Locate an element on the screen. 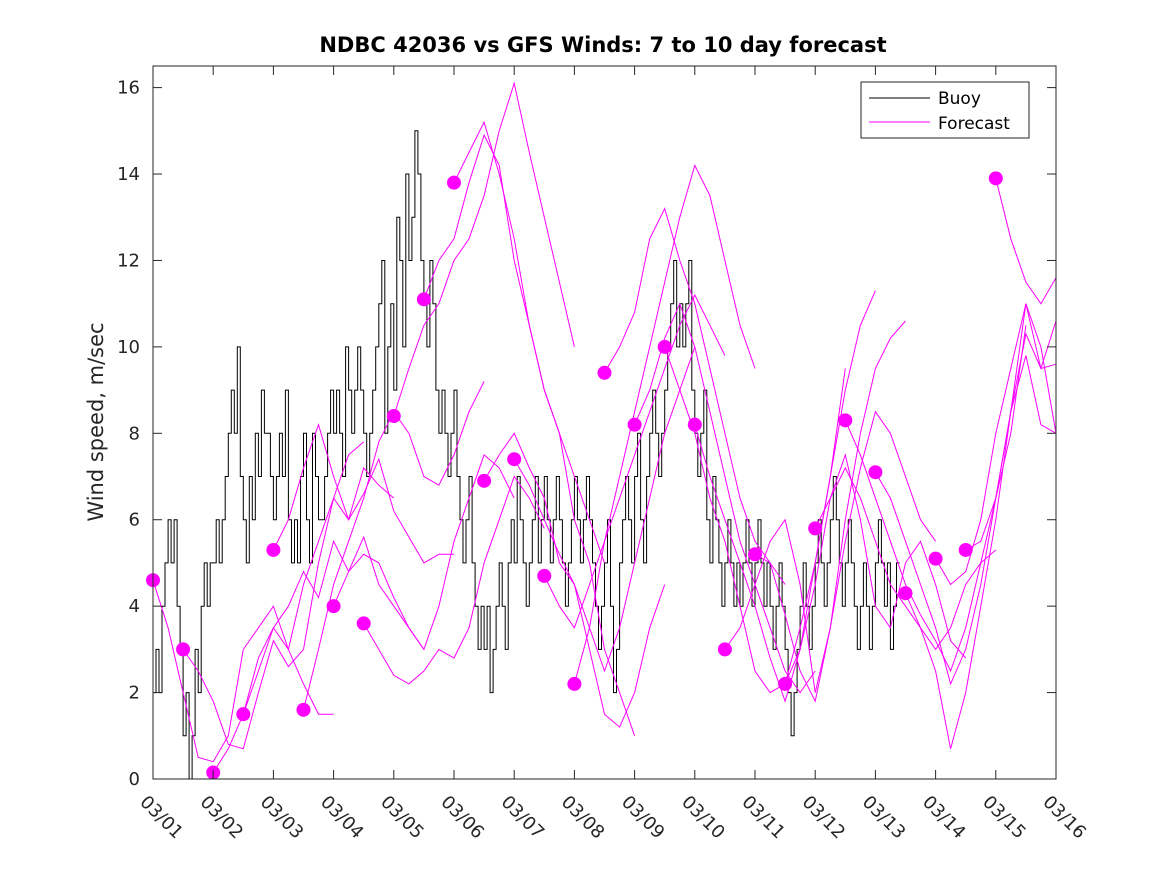 Image resolution: width=1167 pixels, height=875 pixels. legend-label-forecast: Forecast is located at coordinates (974, 124).